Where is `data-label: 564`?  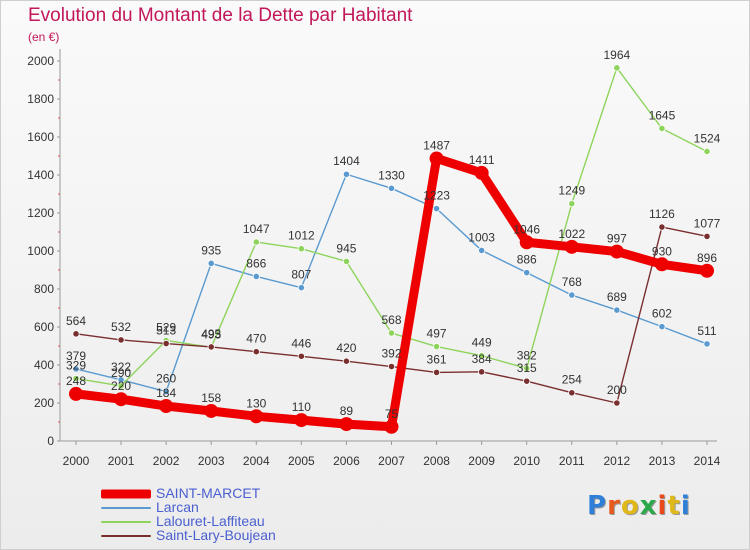 data-label: 564 is located at coordinates (76, 321).